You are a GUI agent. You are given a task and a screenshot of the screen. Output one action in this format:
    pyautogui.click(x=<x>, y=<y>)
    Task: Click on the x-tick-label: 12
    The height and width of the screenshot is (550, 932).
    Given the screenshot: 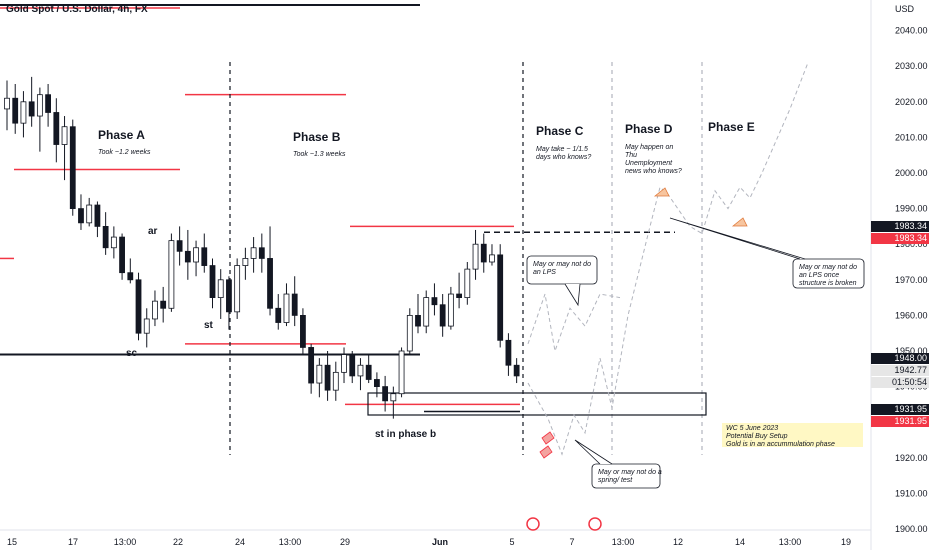 What is the action you would take?
    pyautogui.click(x=678, y=542)
    